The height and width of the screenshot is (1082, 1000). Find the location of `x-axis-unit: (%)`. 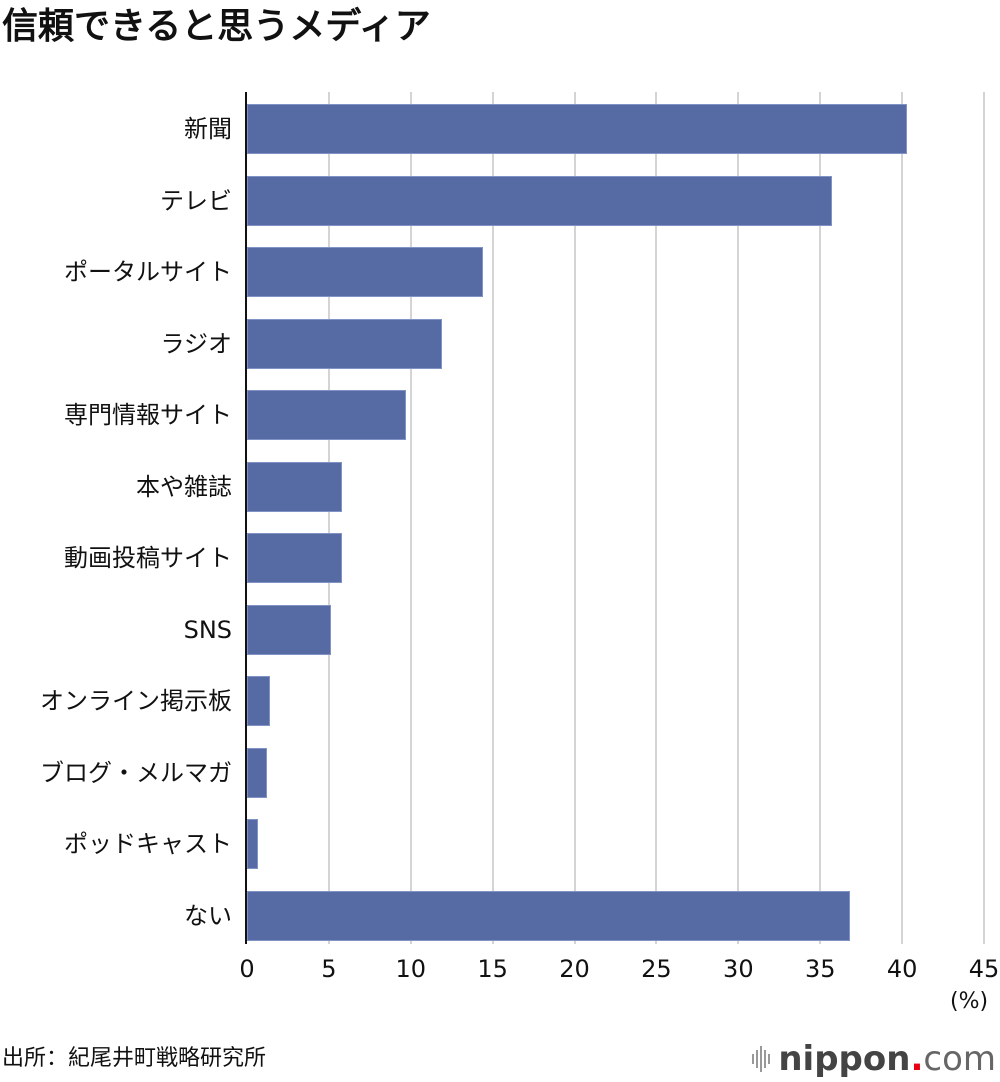

x-axis-unit: (%) is located at coordinates (969, 1001).